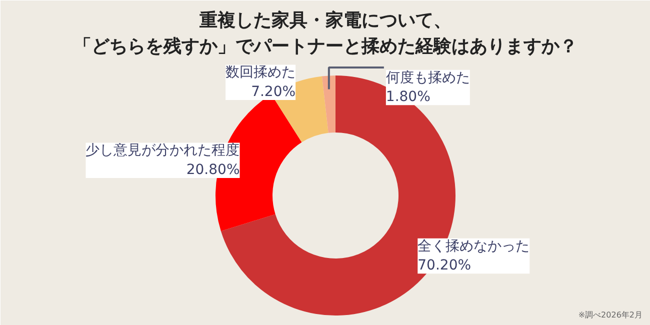 The width and height of the screenshot is (650, 325). What do you see at coordinates (325, 20) in the screenshot?
I see `chart-title: 重複した家具・家電について、` at bounding box center [325, 20].